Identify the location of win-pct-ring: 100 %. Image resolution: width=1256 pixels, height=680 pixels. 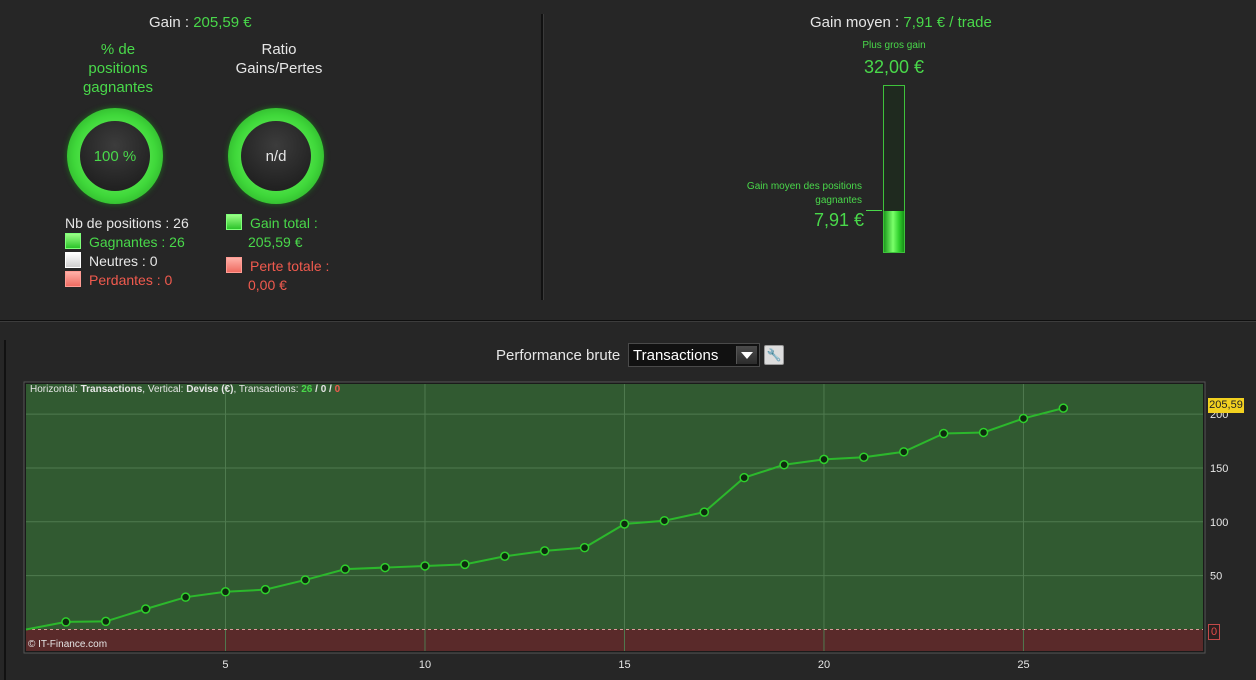
(115, 156).